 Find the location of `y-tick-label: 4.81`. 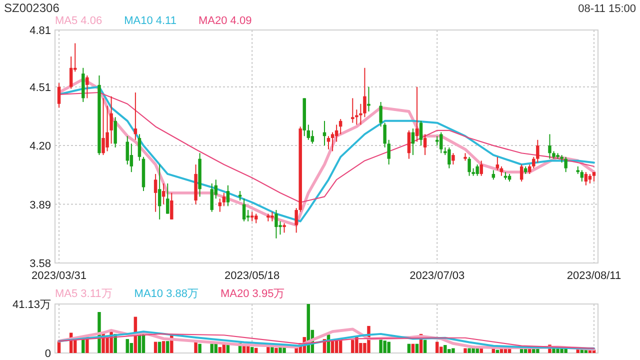

y-tick-label: 4.81 is located at coordinates (40, 31).